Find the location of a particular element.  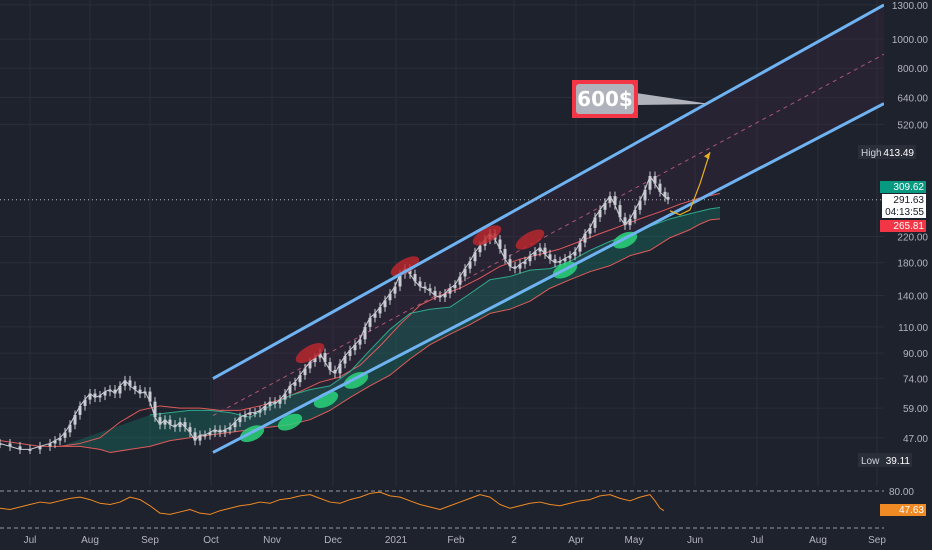

price-tick-label: 140.00 is located at coordinates (912, 296).